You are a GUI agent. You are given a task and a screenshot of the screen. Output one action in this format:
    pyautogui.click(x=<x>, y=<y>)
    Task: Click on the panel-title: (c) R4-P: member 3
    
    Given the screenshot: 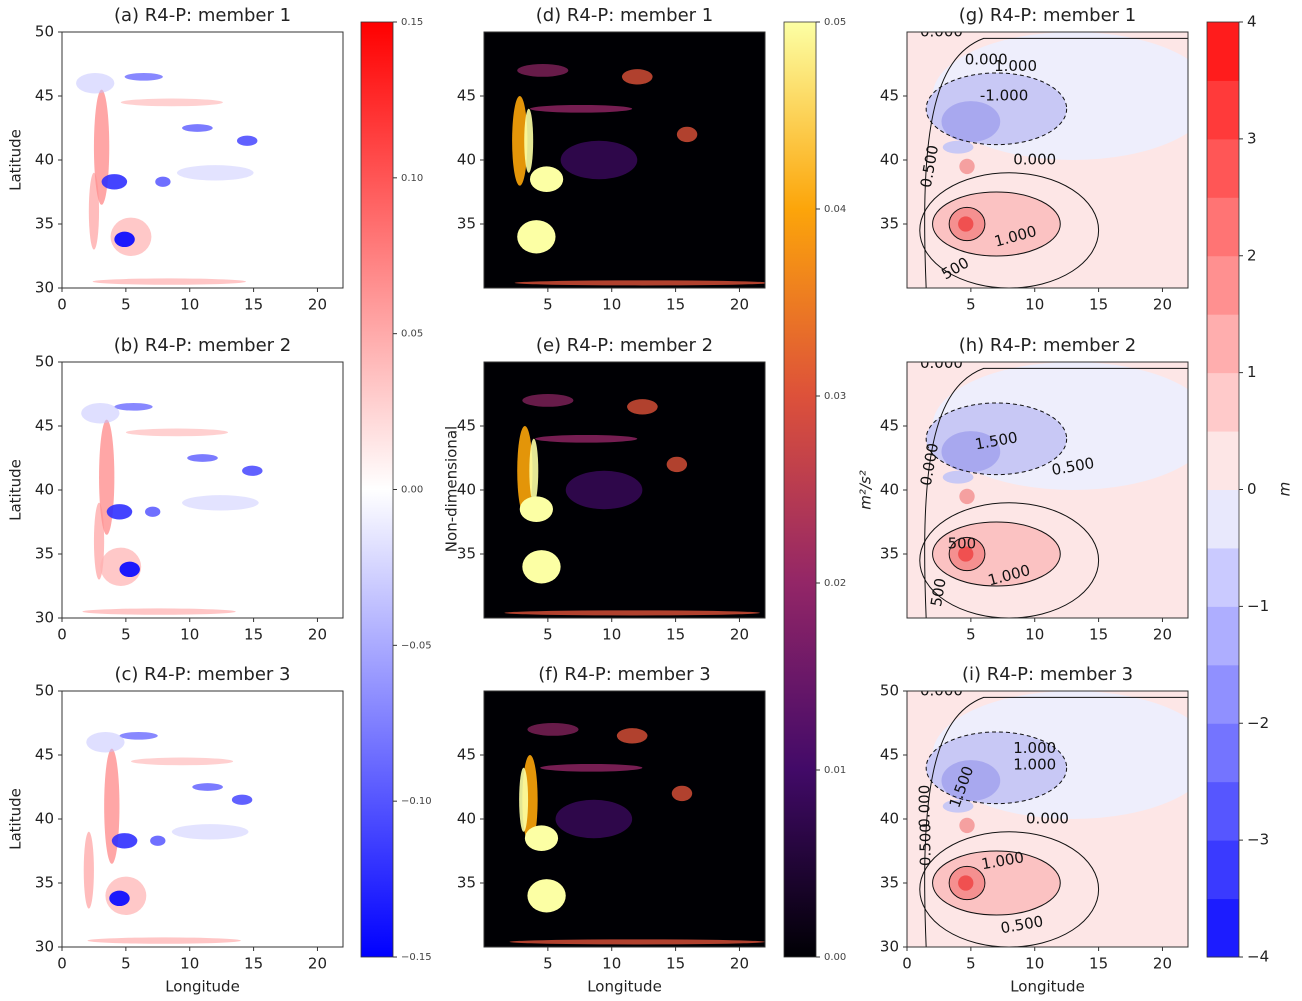 What is the action you would take?
    pyautogui.click(x=203, y=674)
    